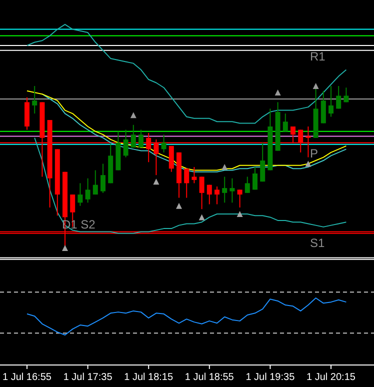 The image size is (374, 387). I want to click on x-tick-label: 1 Jul 20:15, so click(331, 377).